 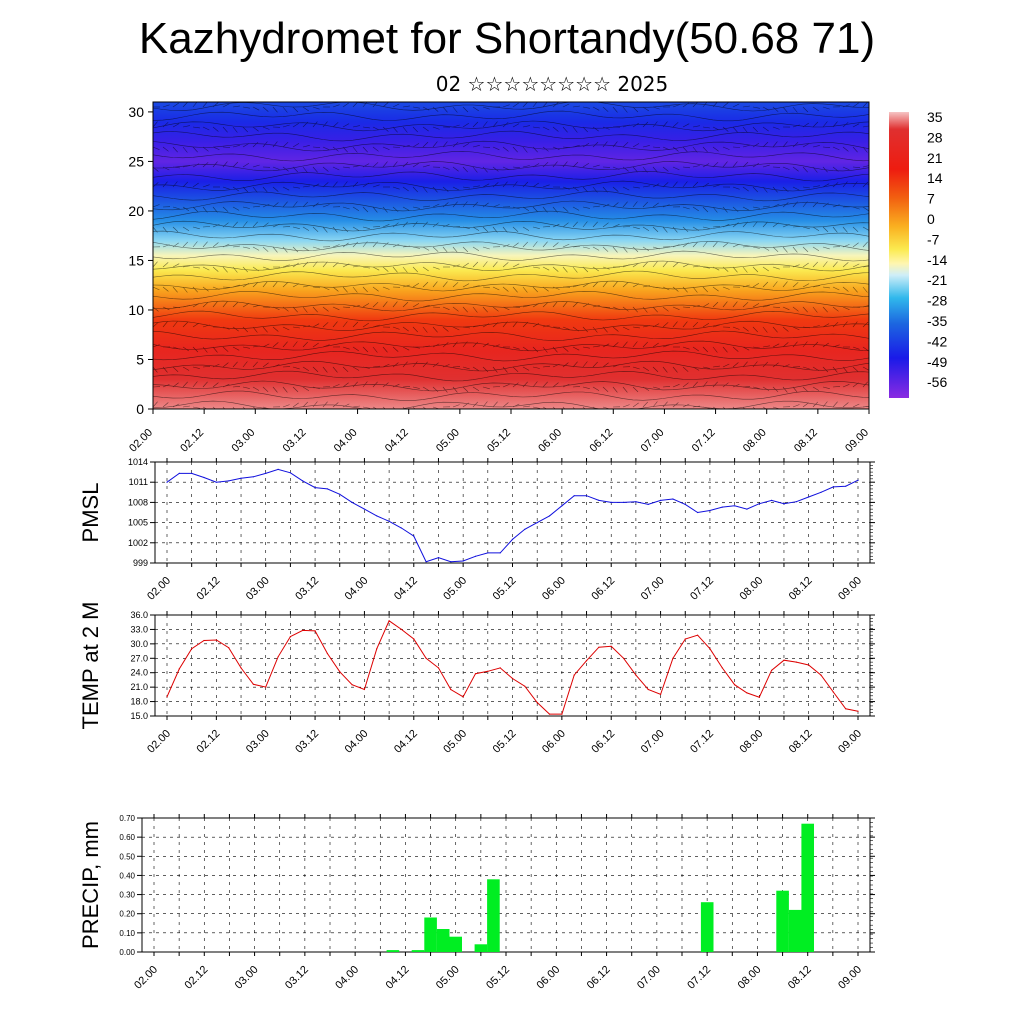 What do you see at coordinates (937, 301) in the screenshot?
I see `colorbar-label: -28` at bounding box center [937, 301].